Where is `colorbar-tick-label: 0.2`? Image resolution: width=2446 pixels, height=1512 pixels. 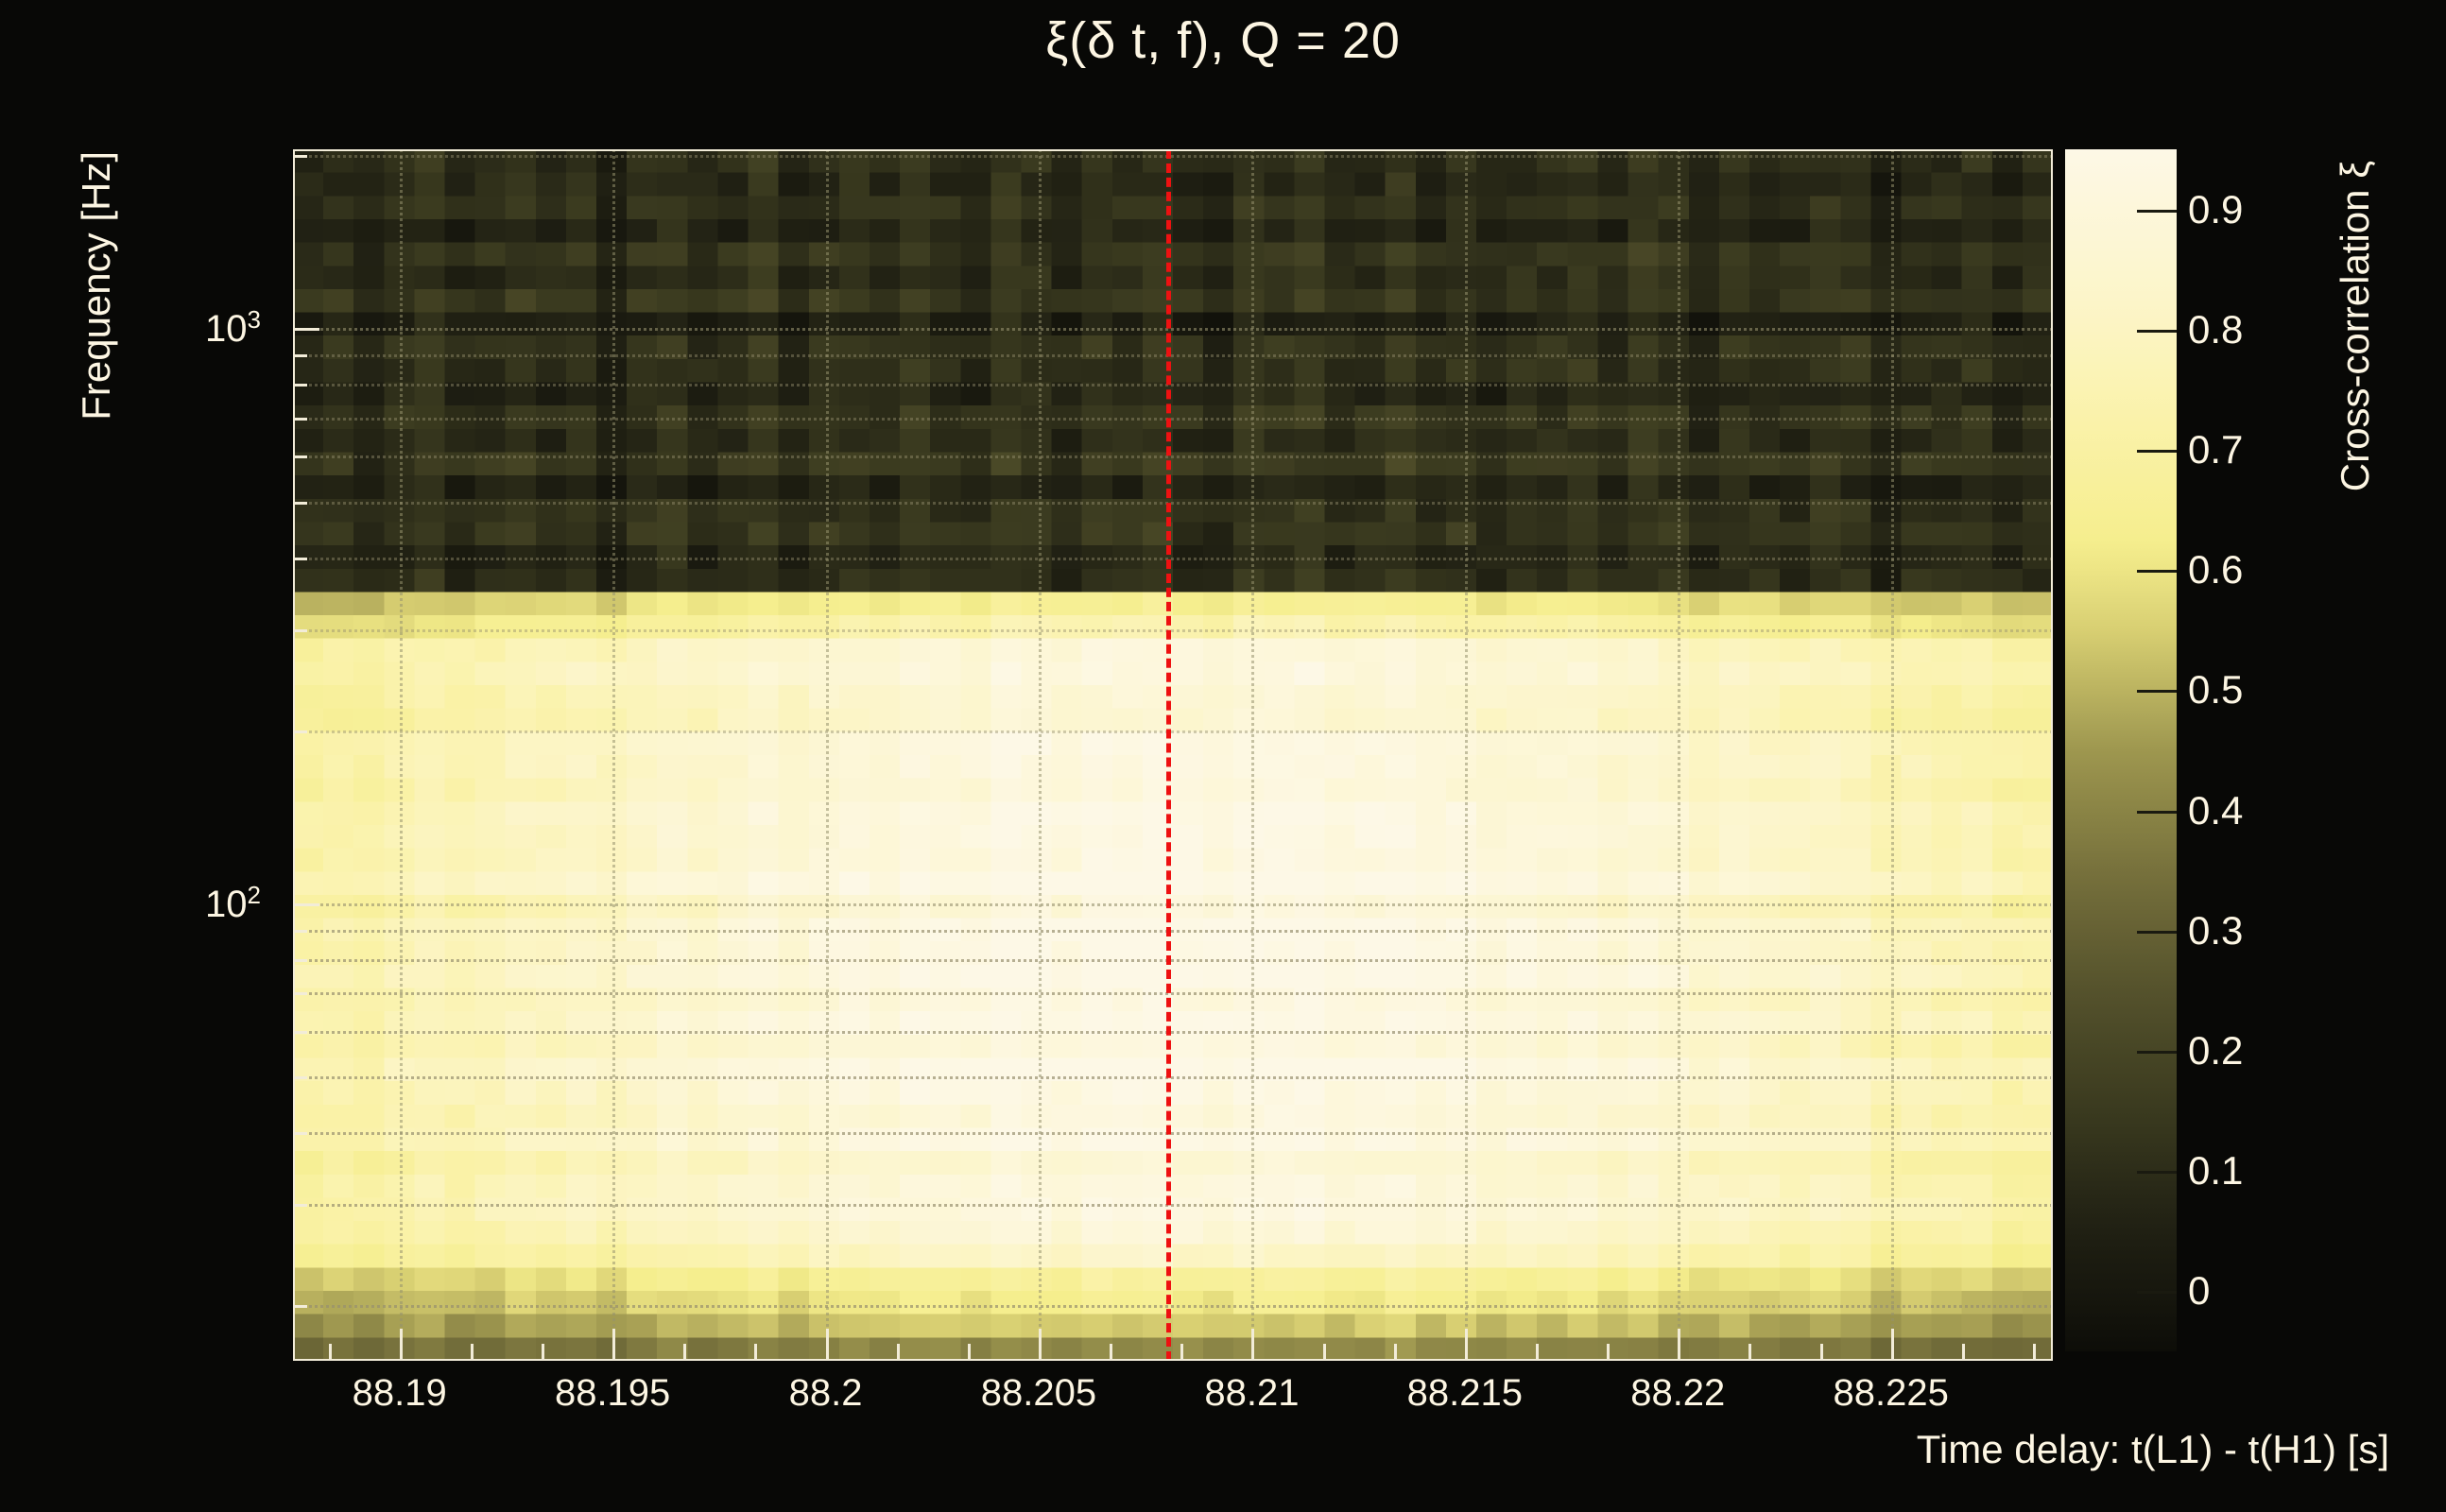 colorbar-tick-label: 0.2 is located at coordinates (2216, 1050).